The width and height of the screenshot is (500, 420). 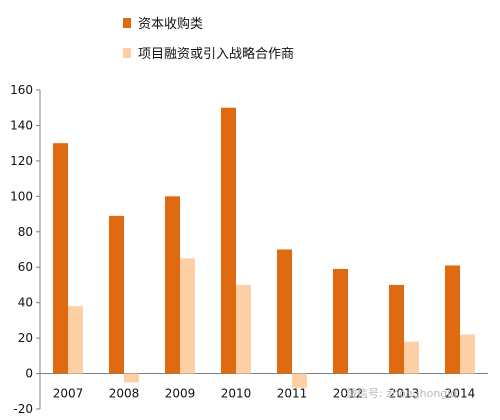 I want to click on x-tick-label-2009: 2009, so click(x=180, y=394).